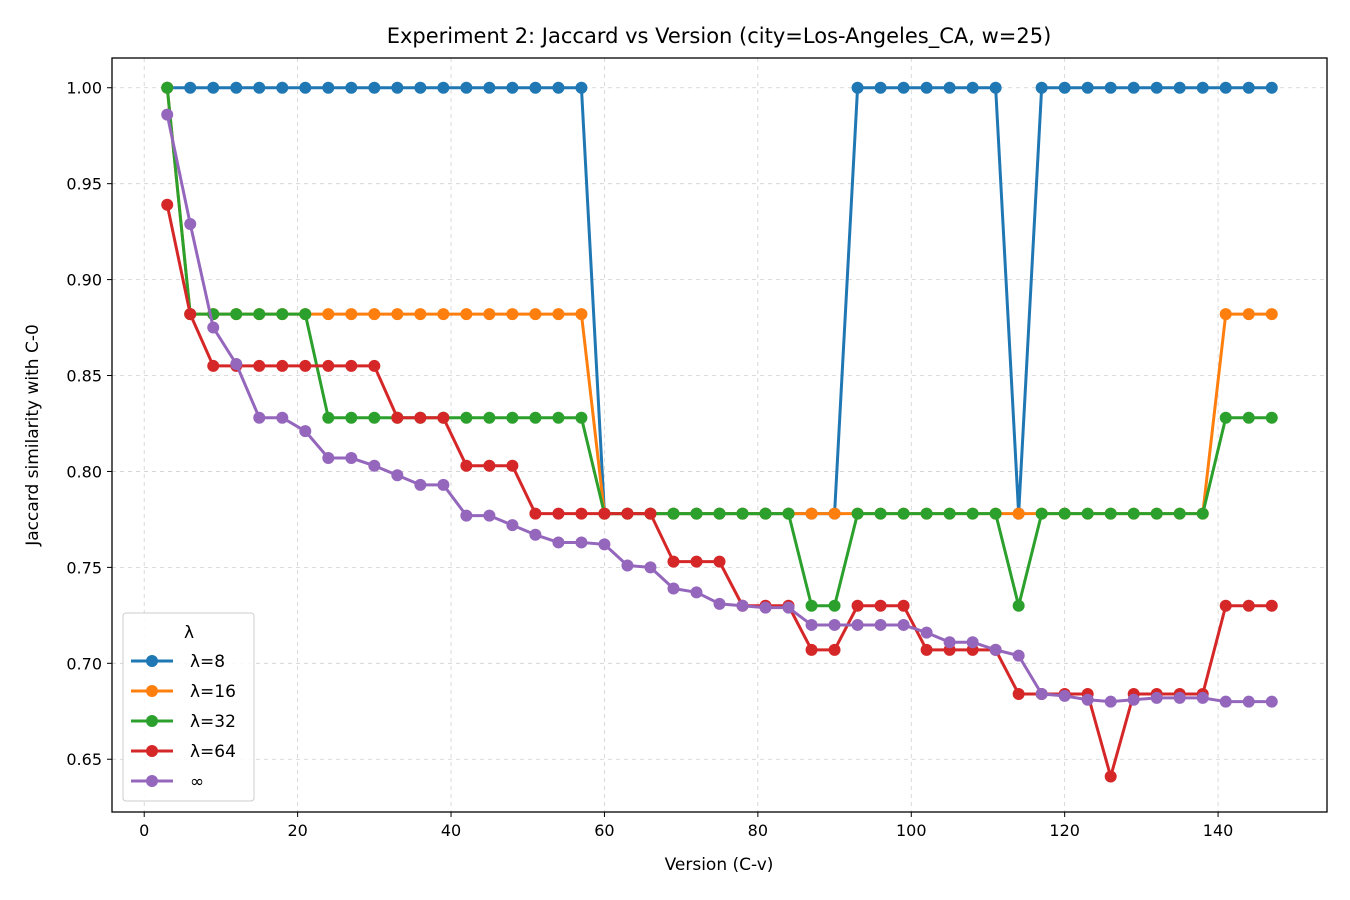  I want to click on legend-item: λ=8, so click(178, 662).